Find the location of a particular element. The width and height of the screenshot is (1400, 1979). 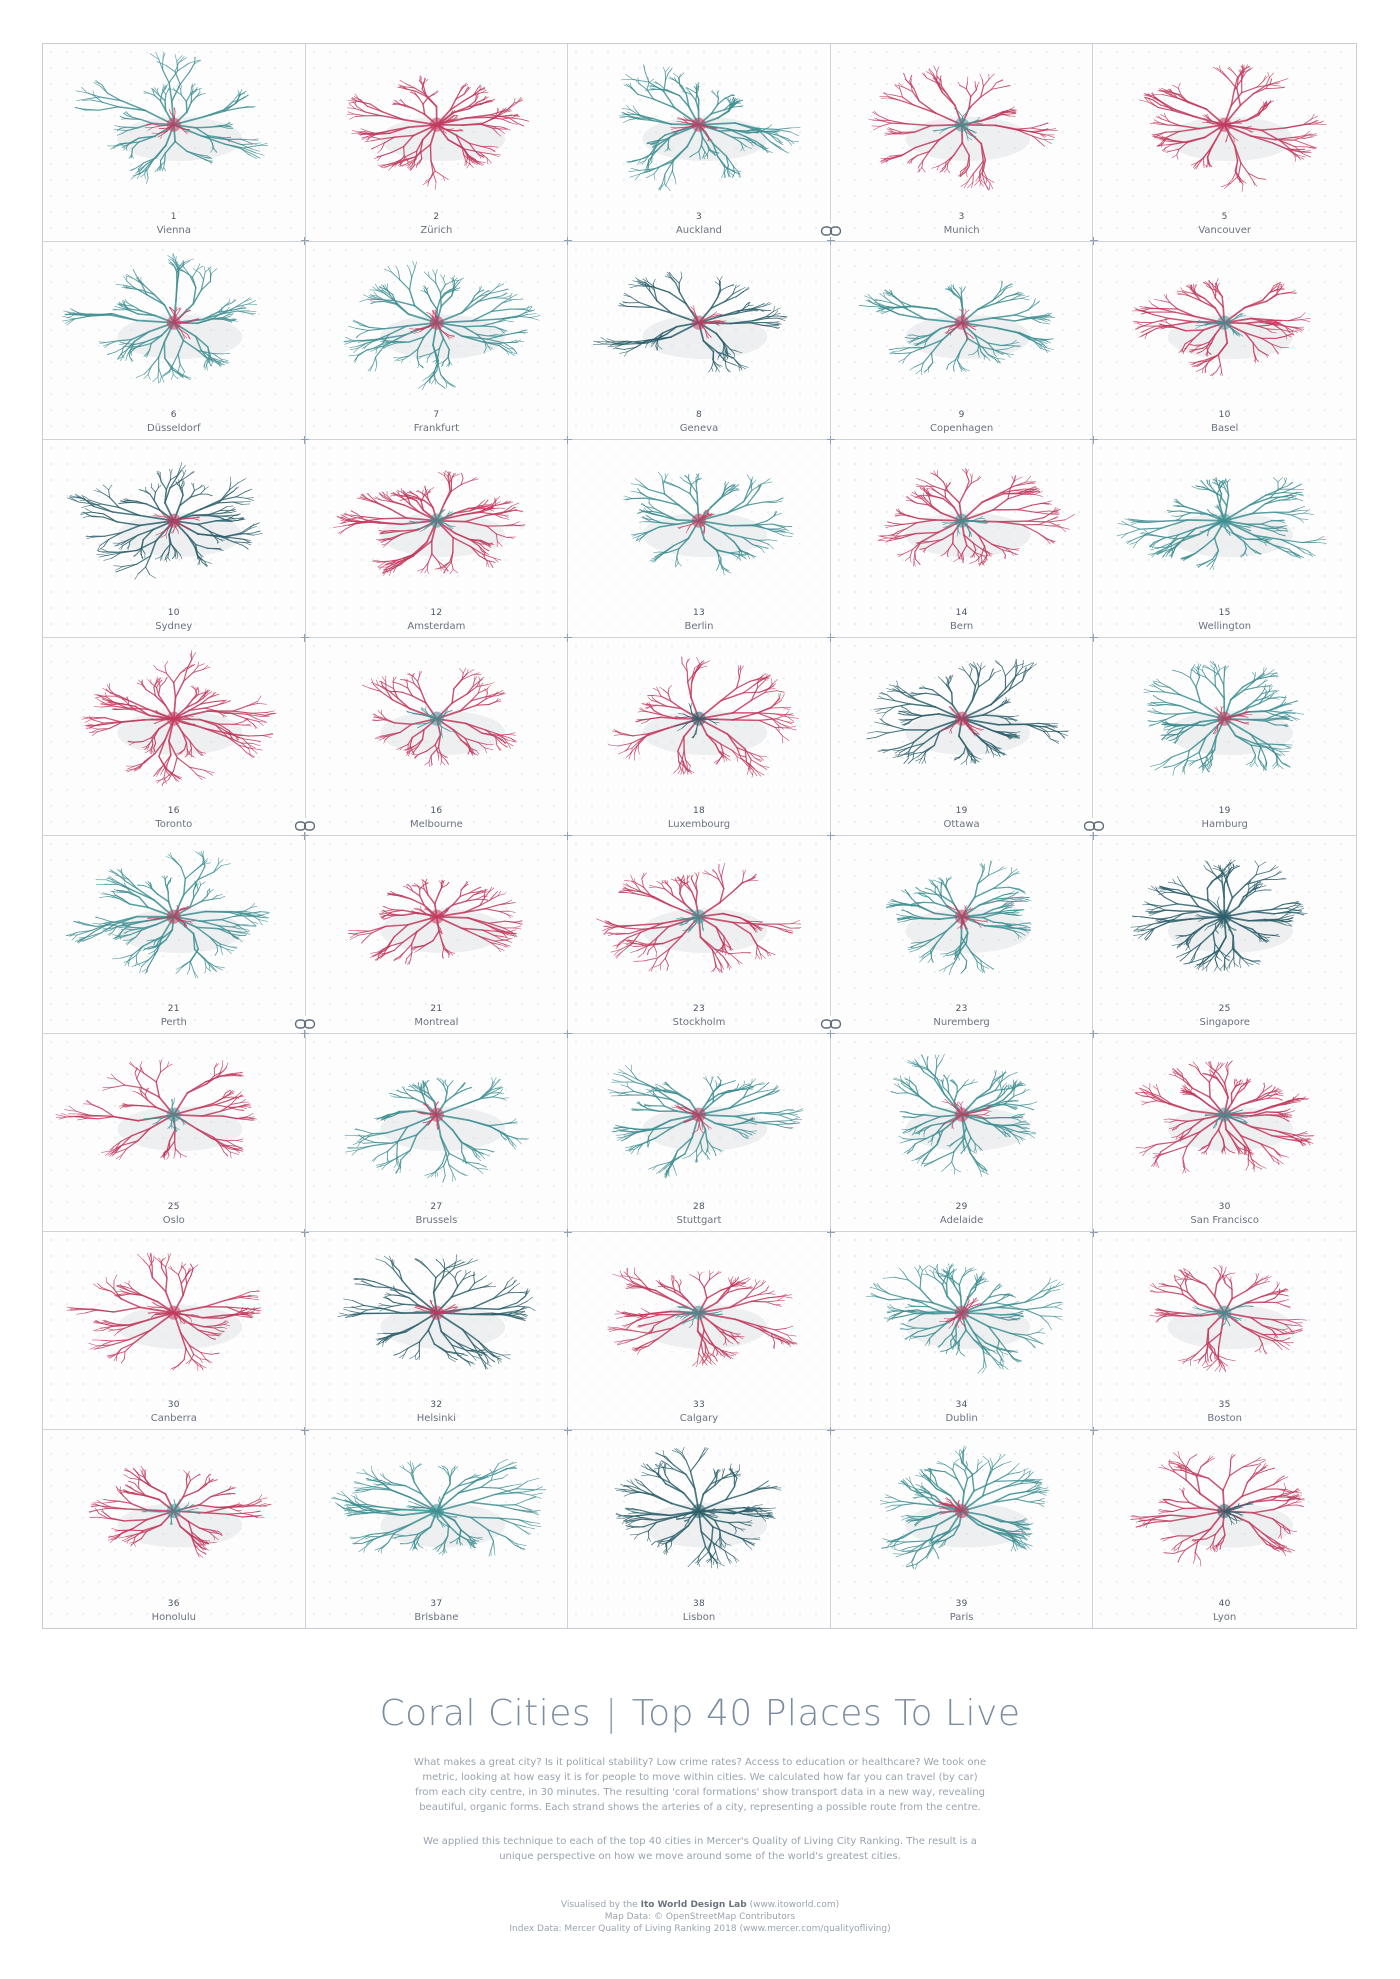

city-name: Vienna is located at coordinates (173, 230).